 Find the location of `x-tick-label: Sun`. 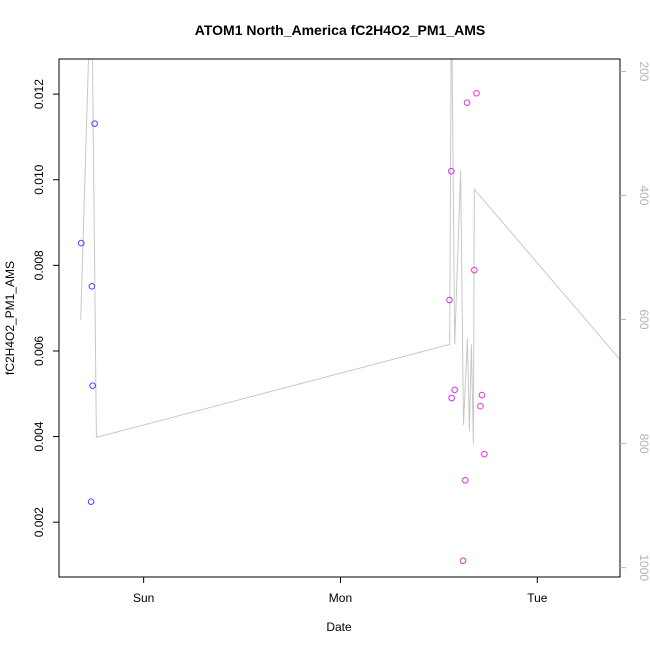

x-tick-label: Sun is located at coordinates (143, 598).